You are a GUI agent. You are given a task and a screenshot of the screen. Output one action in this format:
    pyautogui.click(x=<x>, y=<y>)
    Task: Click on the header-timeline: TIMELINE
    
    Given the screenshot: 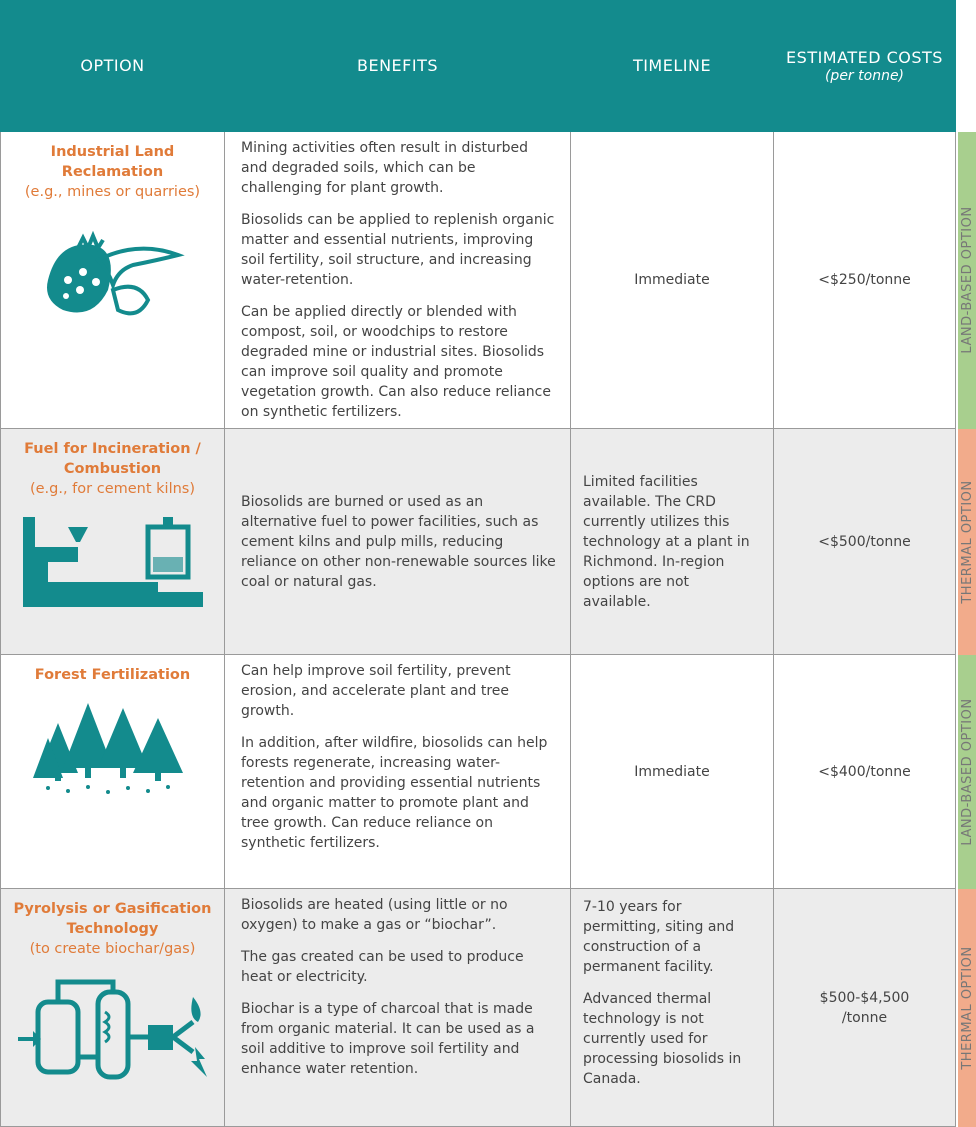 What is the action you would take?
    pyautogui.click(x=672, y=66)
    